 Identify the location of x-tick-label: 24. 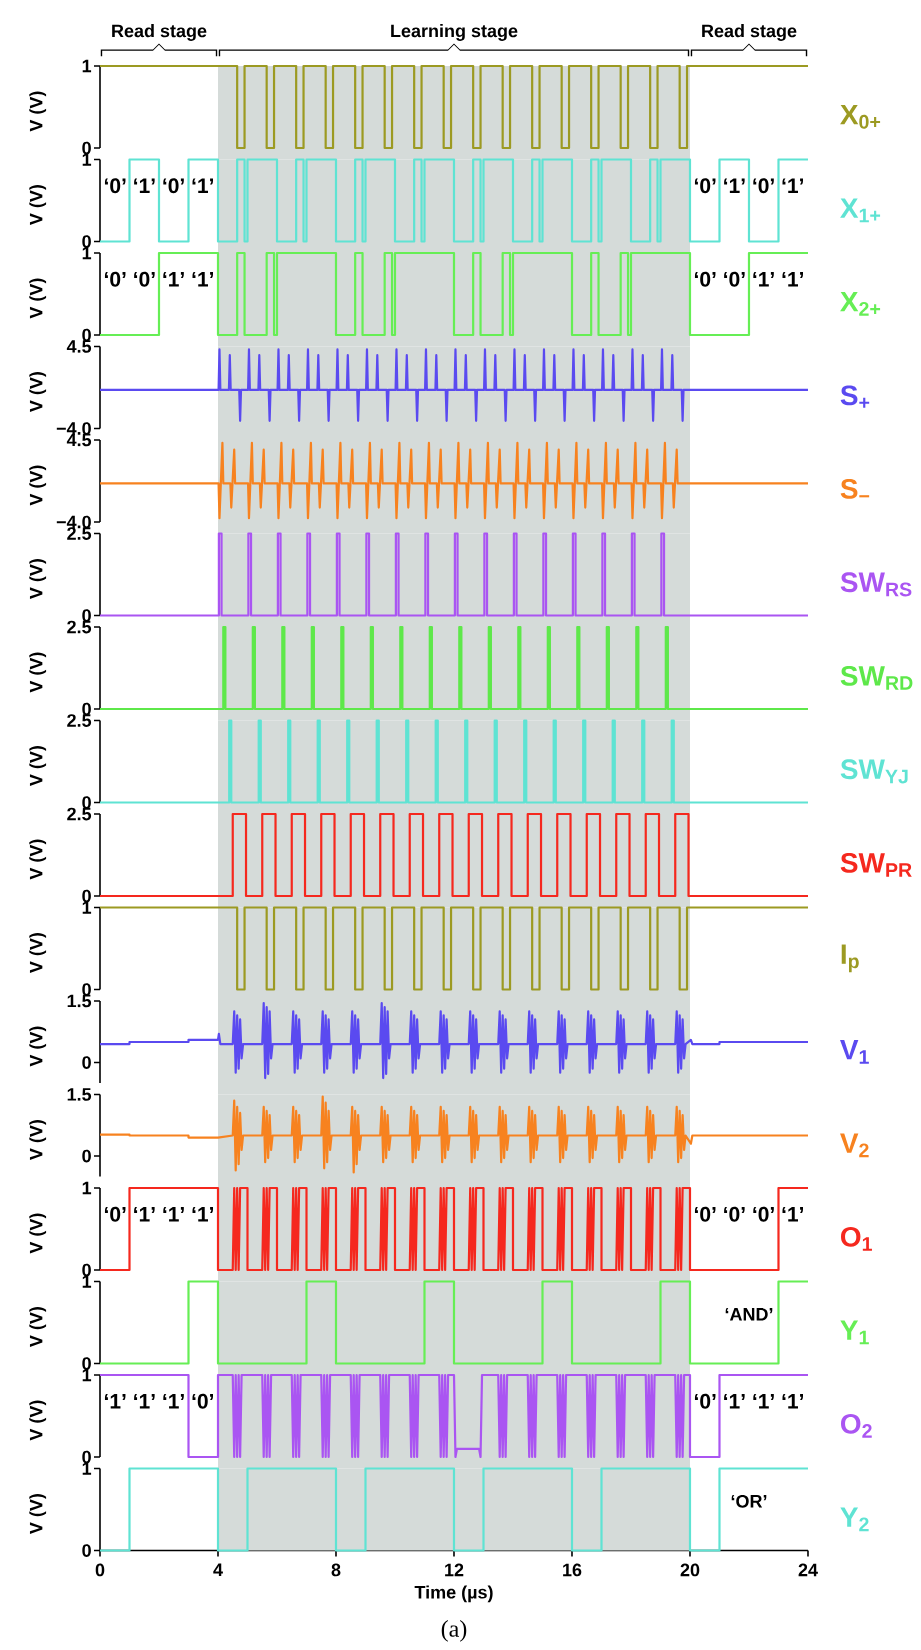
(808, 1570).